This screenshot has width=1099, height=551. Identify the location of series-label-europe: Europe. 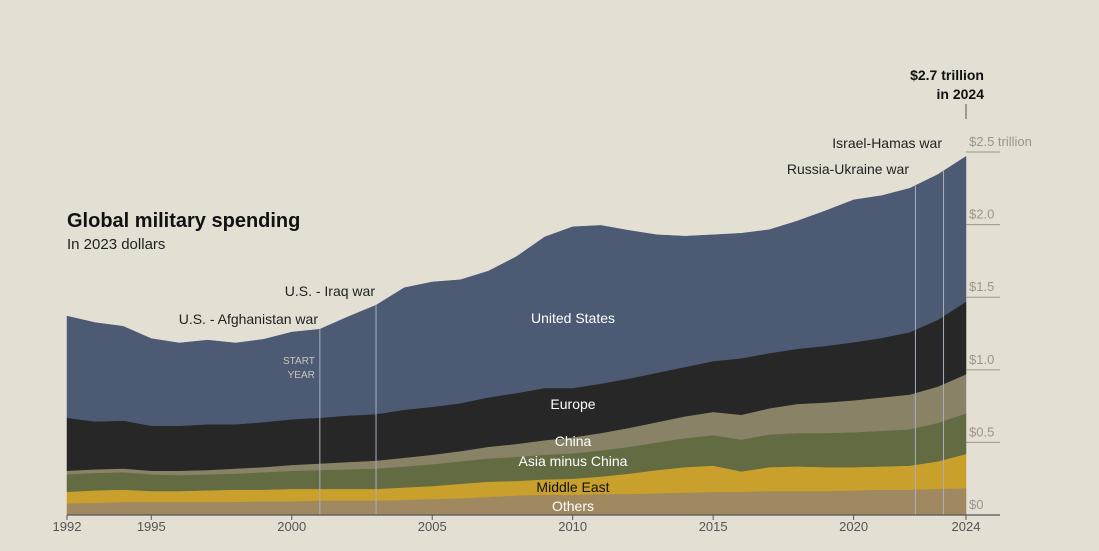
(572, 404).